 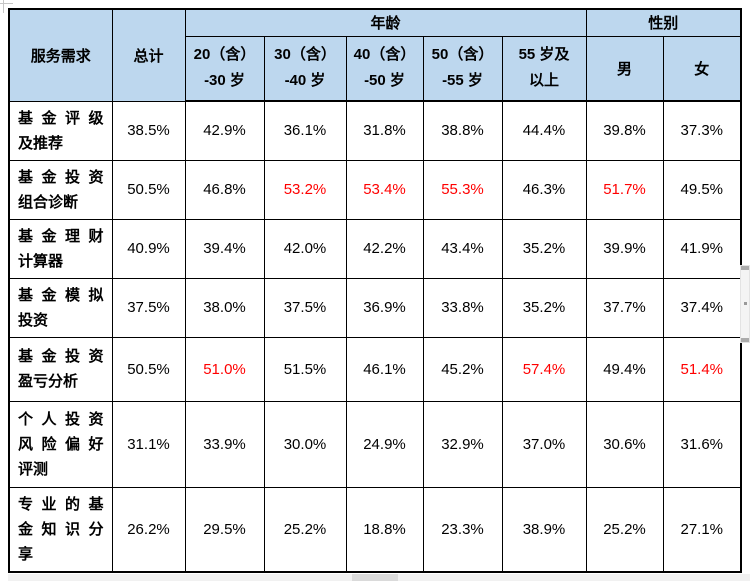 I want to click on row-label-line: 金知识分, so click(x=61, y=529).